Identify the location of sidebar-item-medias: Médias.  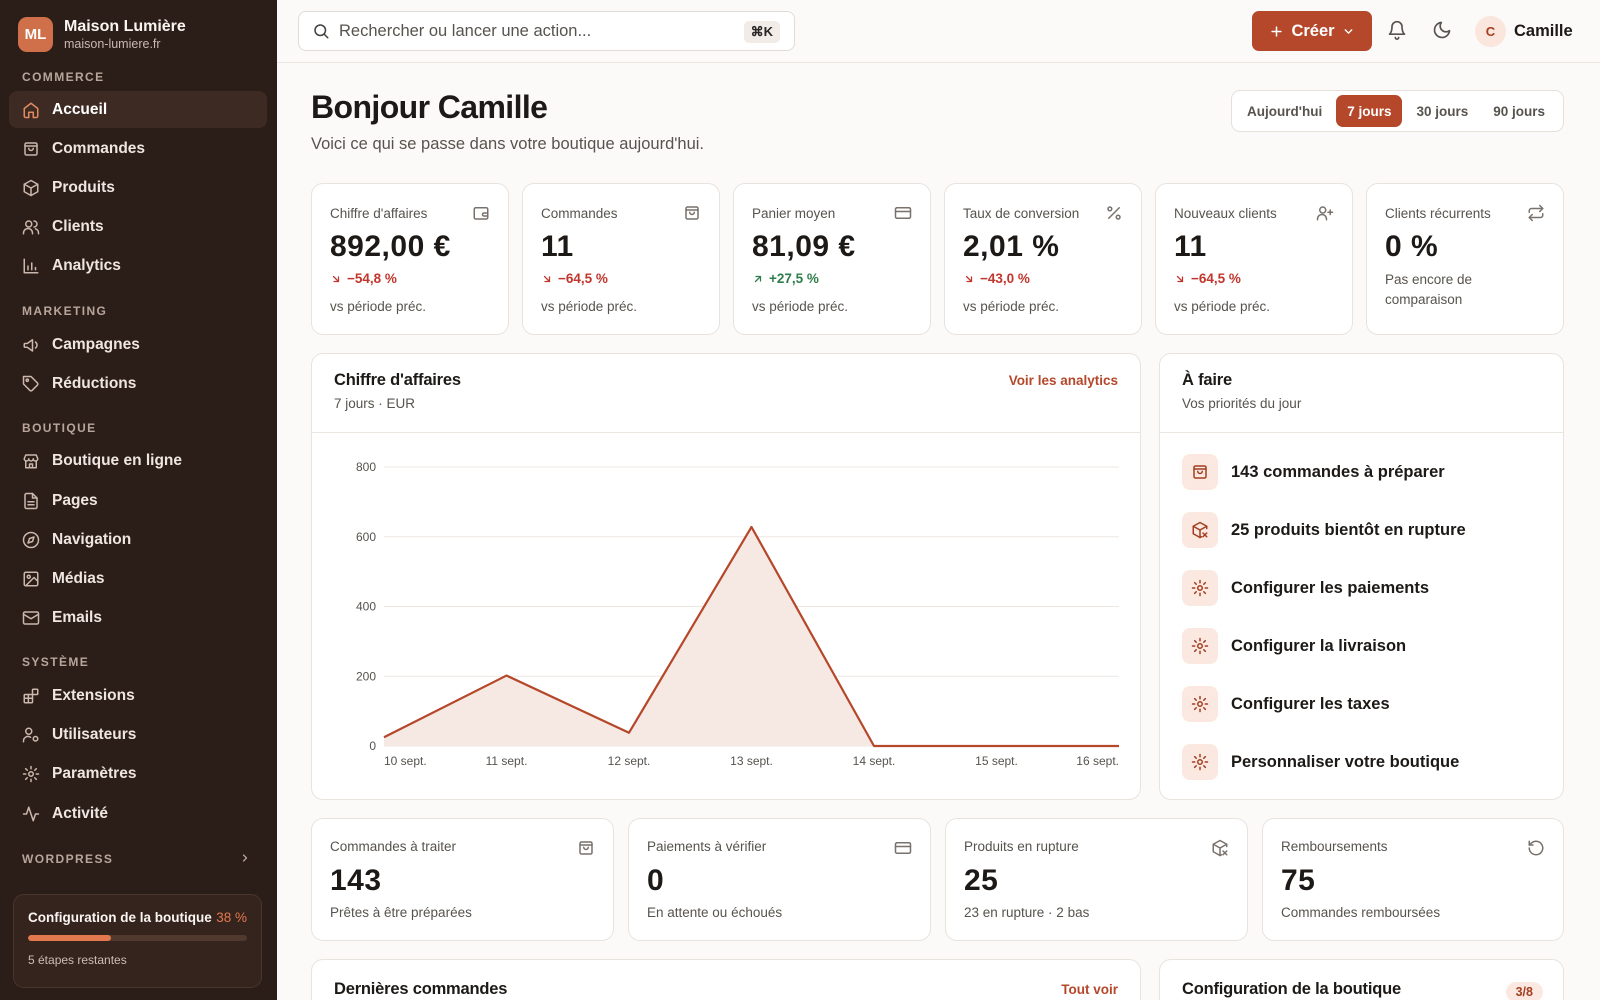
(138, 578).